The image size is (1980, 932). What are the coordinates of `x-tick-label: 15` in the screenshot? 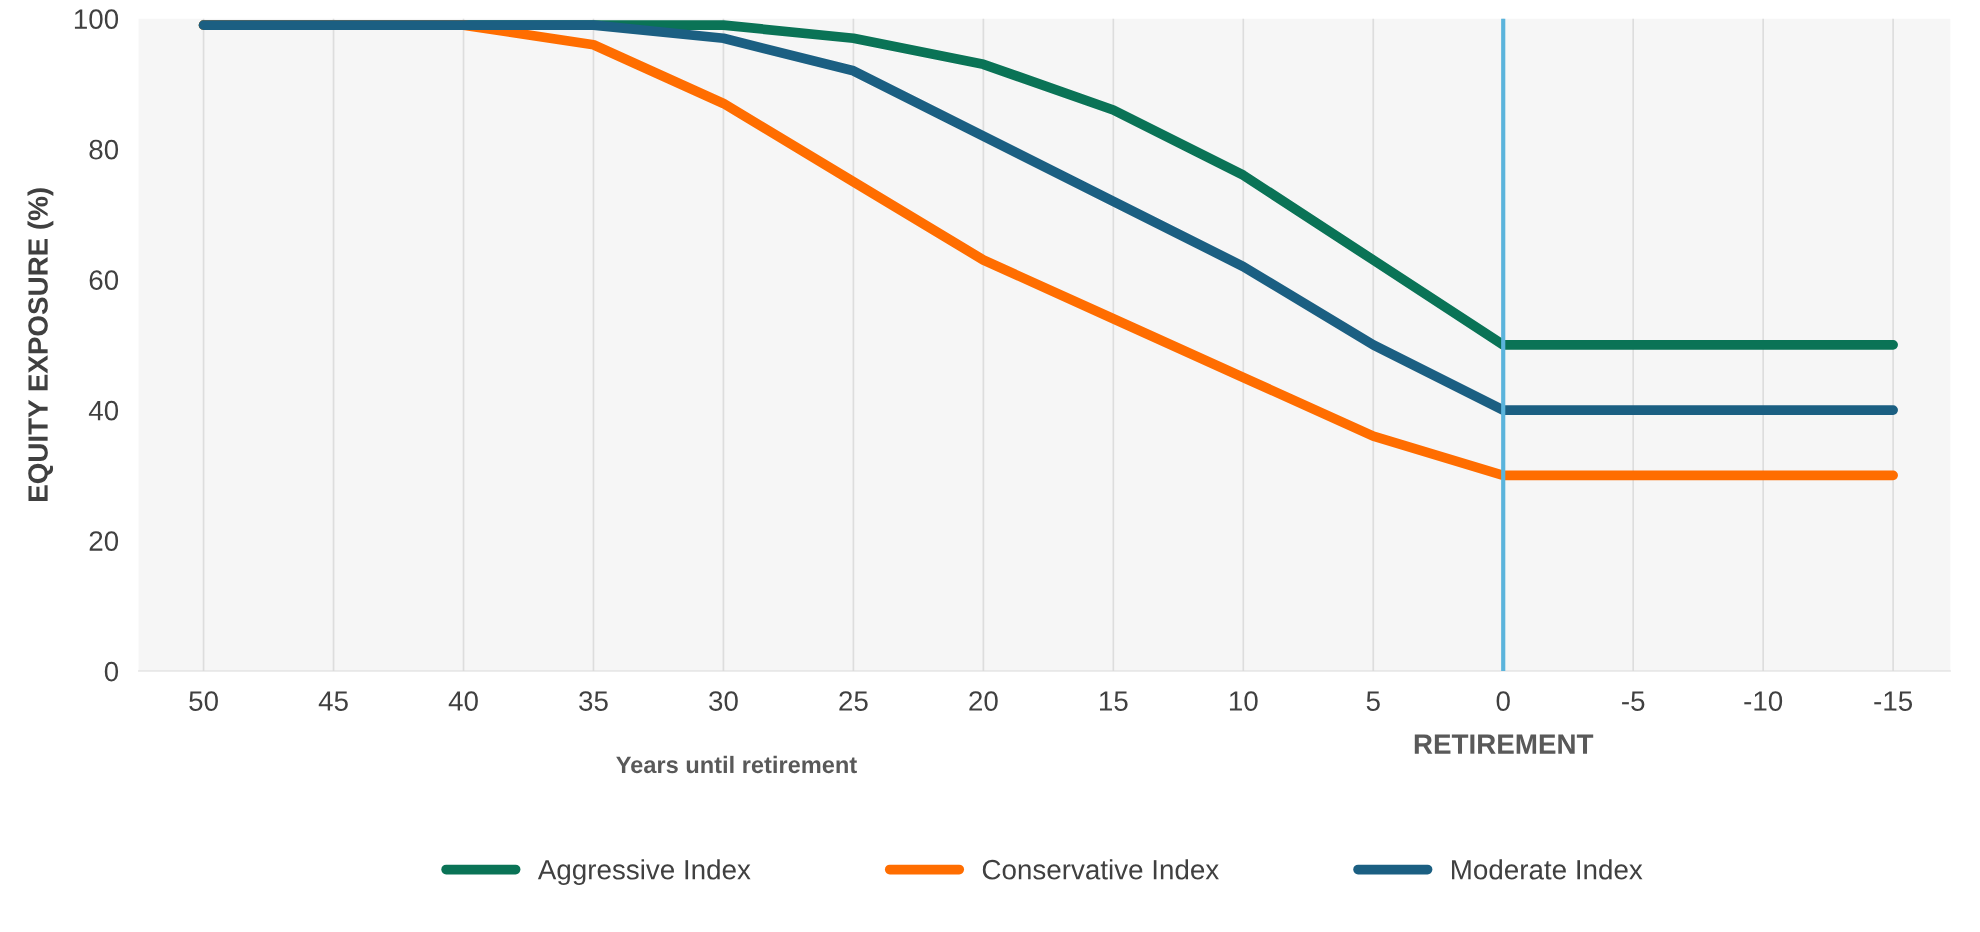 It's located at (1114, 701).